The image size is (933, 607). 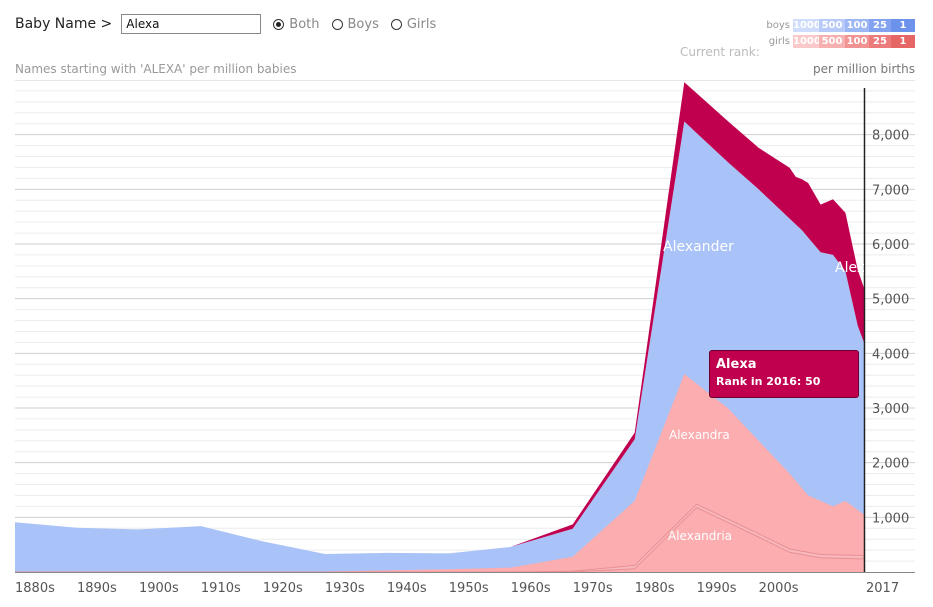 I want to click on area-label: Alexandria, so click(x=700, y=536).